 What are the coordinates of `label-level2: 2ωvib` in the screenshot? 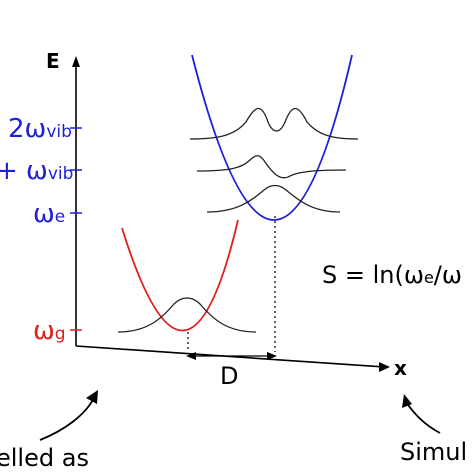 It's located at (40, 129).